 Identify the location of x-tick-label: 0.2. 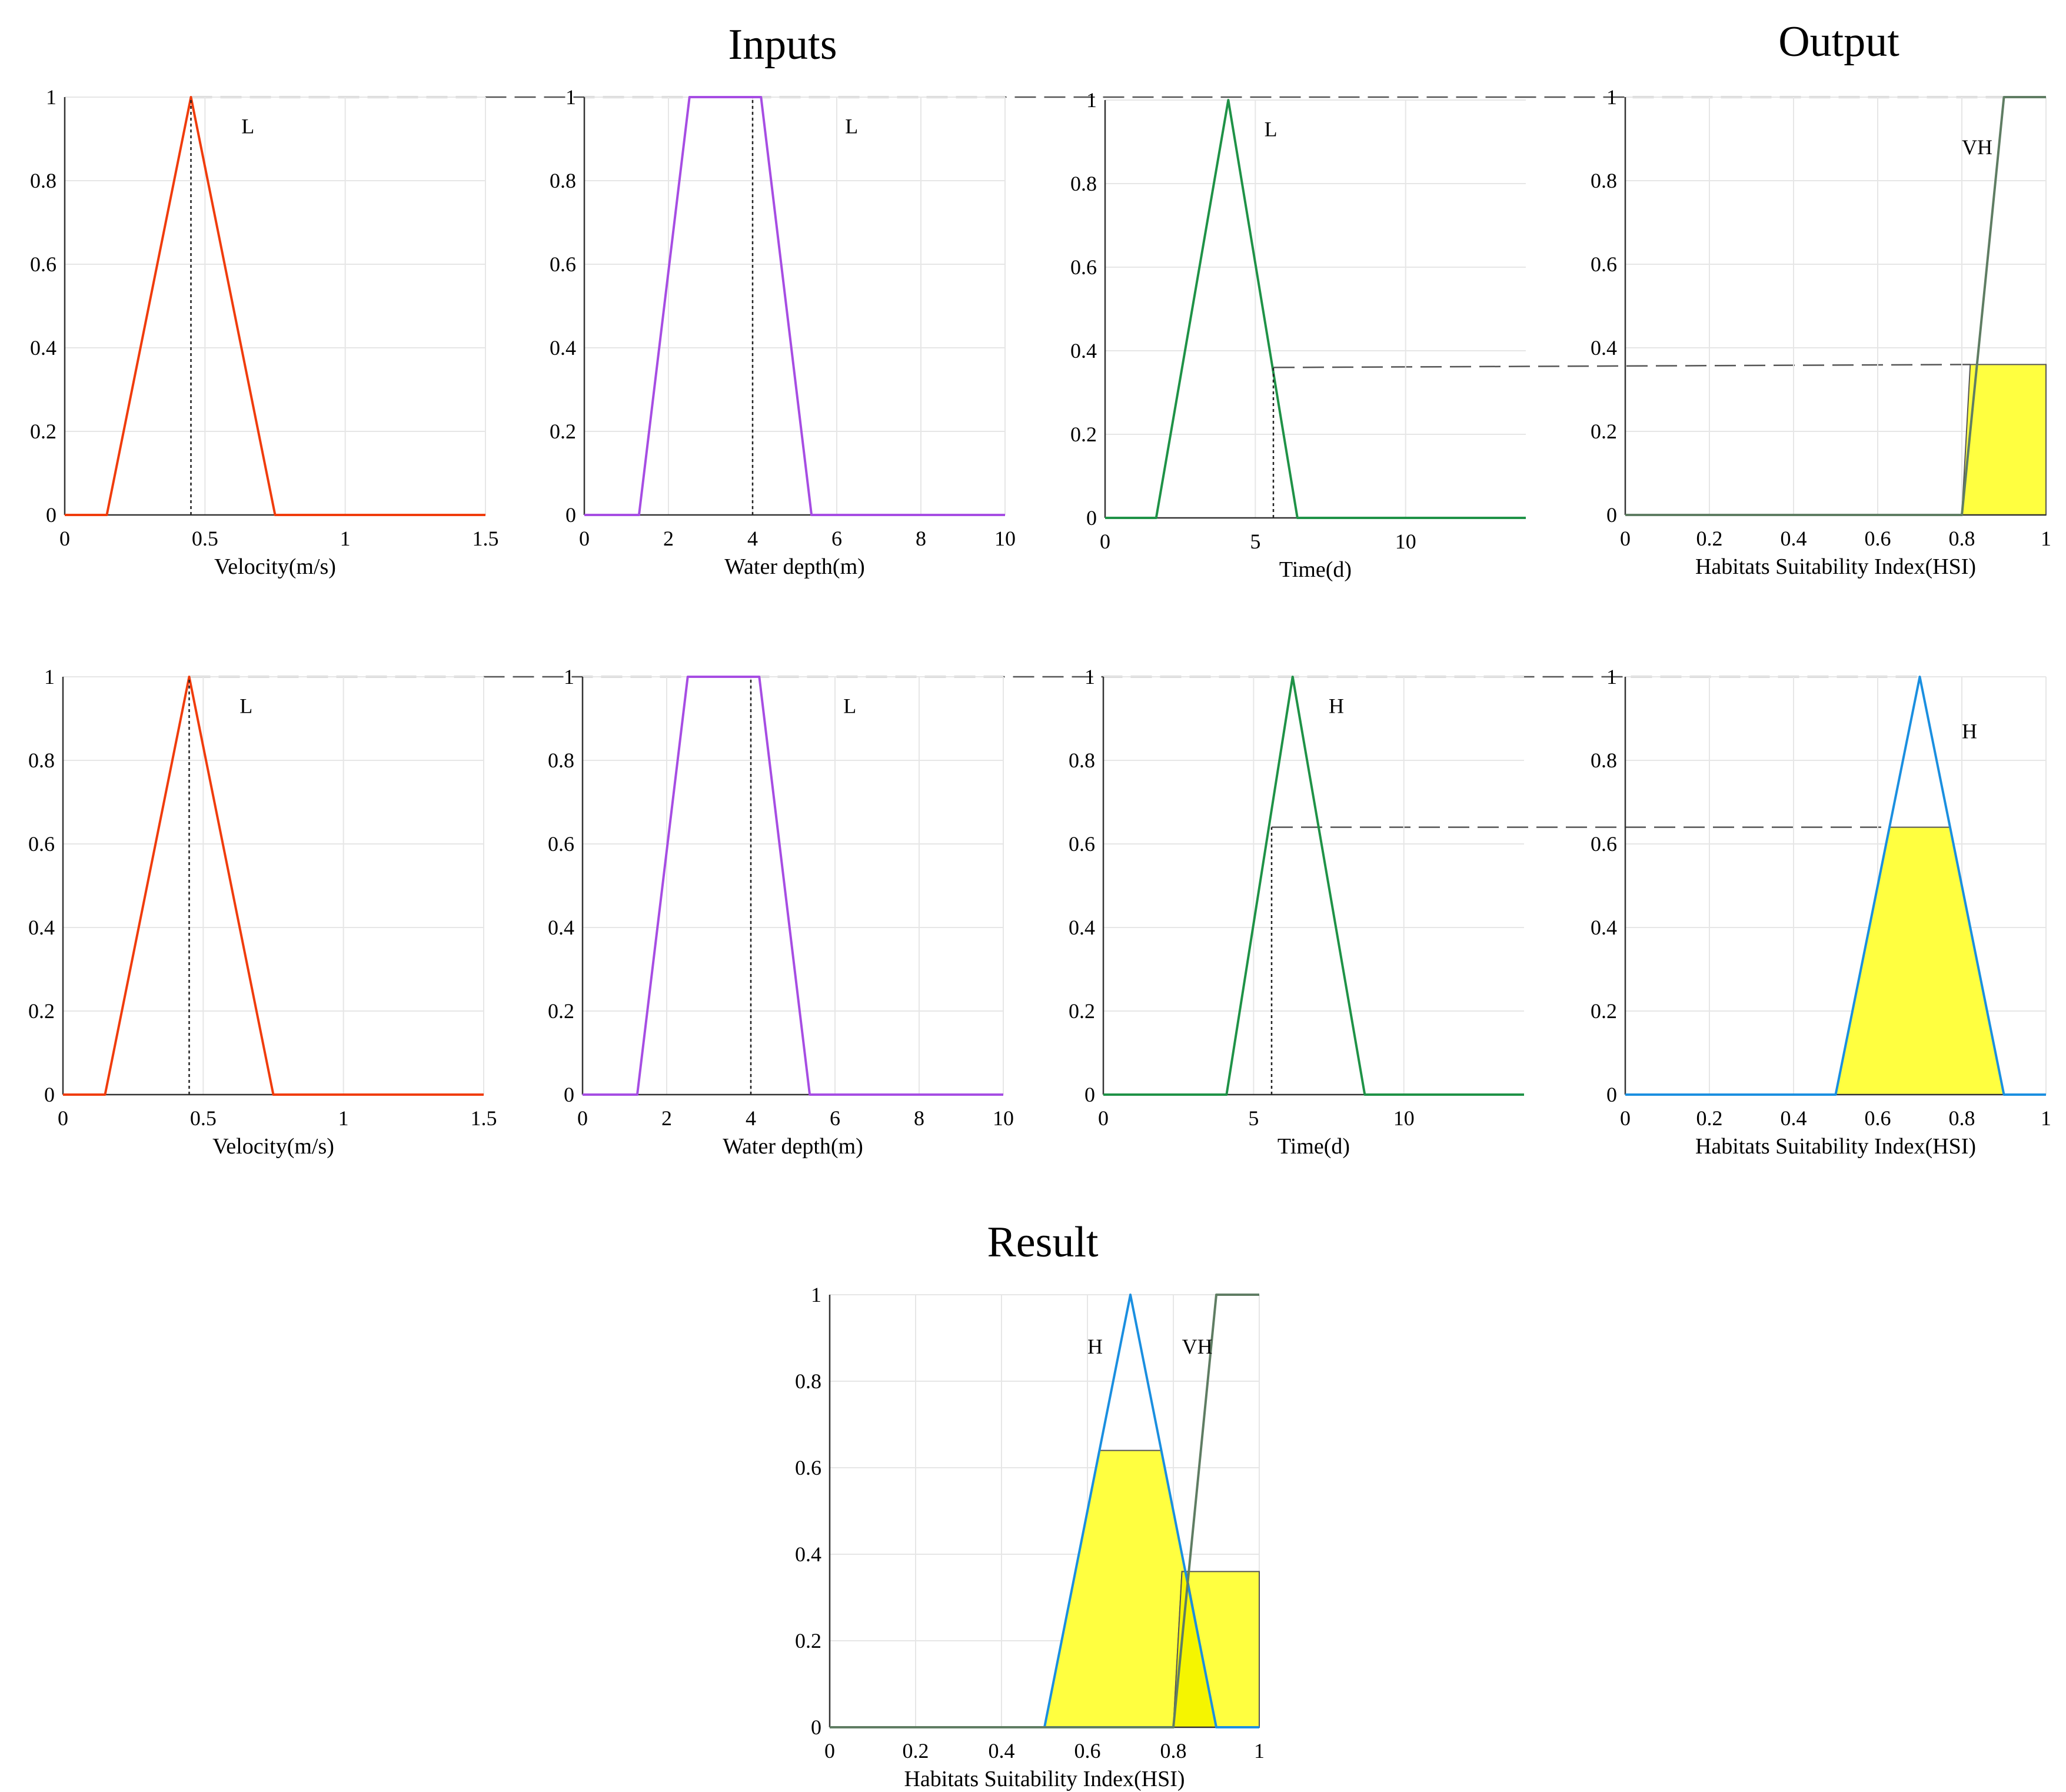
(1709, 538).